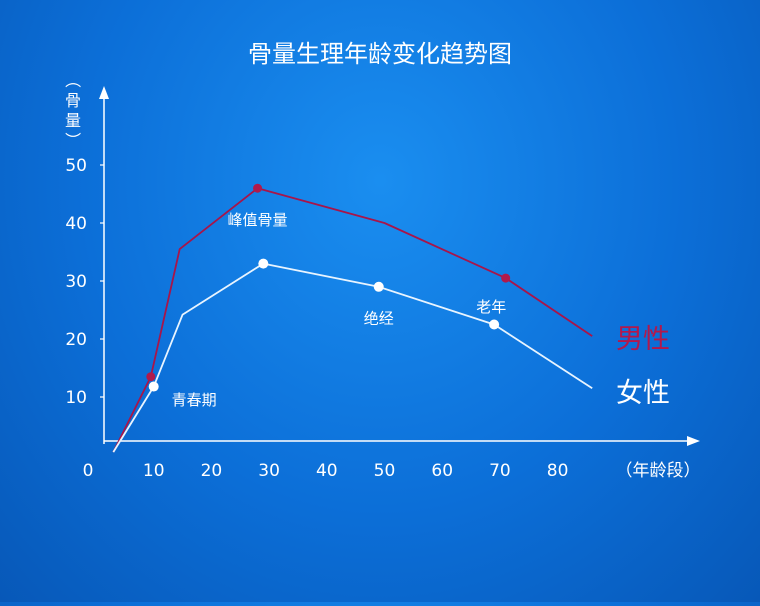  Describe the element at coordinates (88, 471) in the screenshot. I see `origin-label: 0` at that location.